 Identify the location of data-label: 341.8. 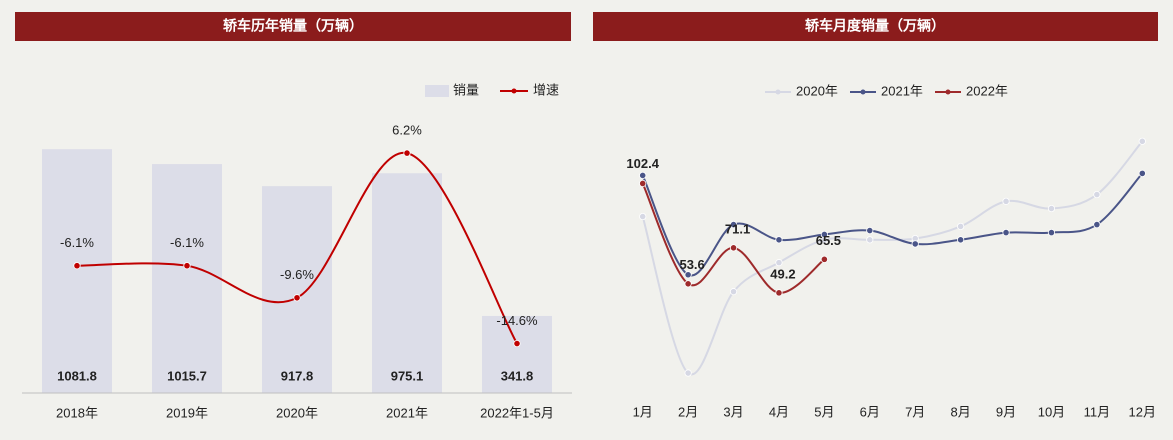
(517, 375).